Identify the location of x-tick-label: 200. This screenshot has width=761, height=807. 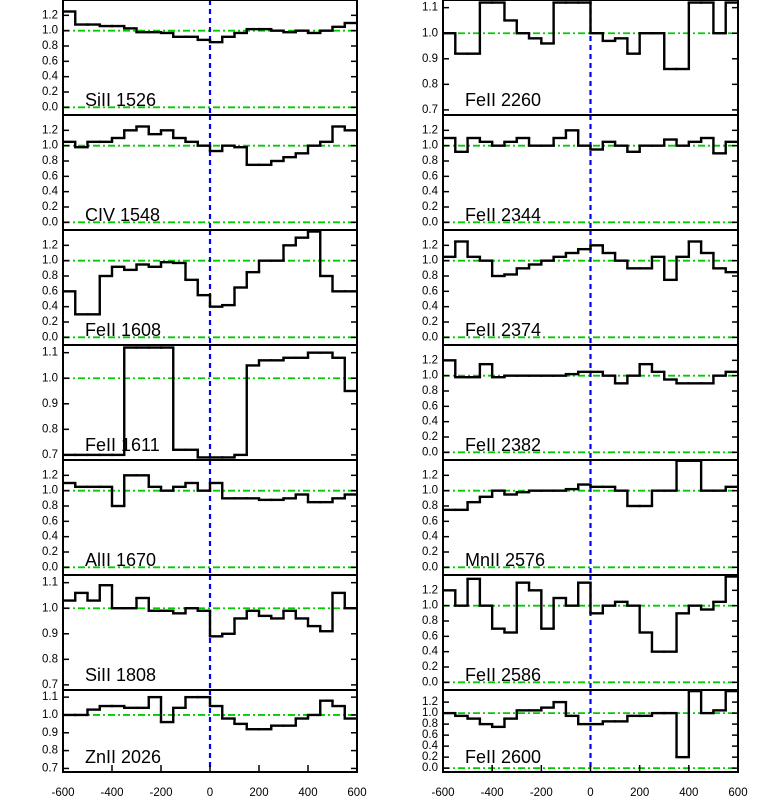
(258, 793).